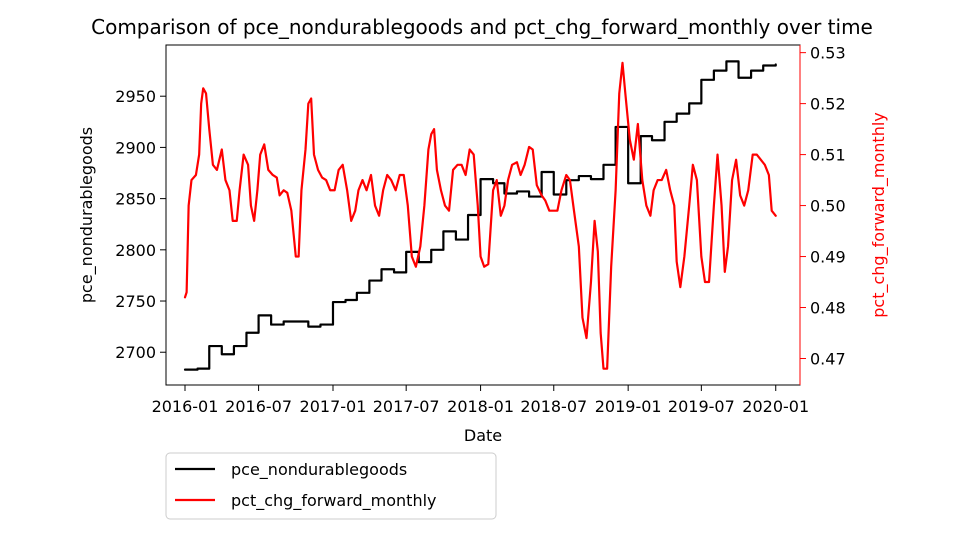 The width and height of the screenshot is (966, 534). What do you see at coordinates (828, 104) in the screenshot?
I see `right-tick-label: 0.52` at bounding box center [828, 104].